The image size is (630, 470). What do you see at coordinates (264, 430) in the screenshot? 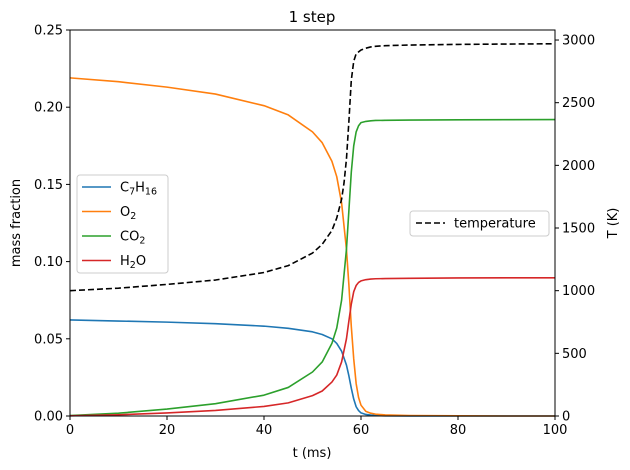
I see `x-tick-label: 40` at bounding box center [264, 430].